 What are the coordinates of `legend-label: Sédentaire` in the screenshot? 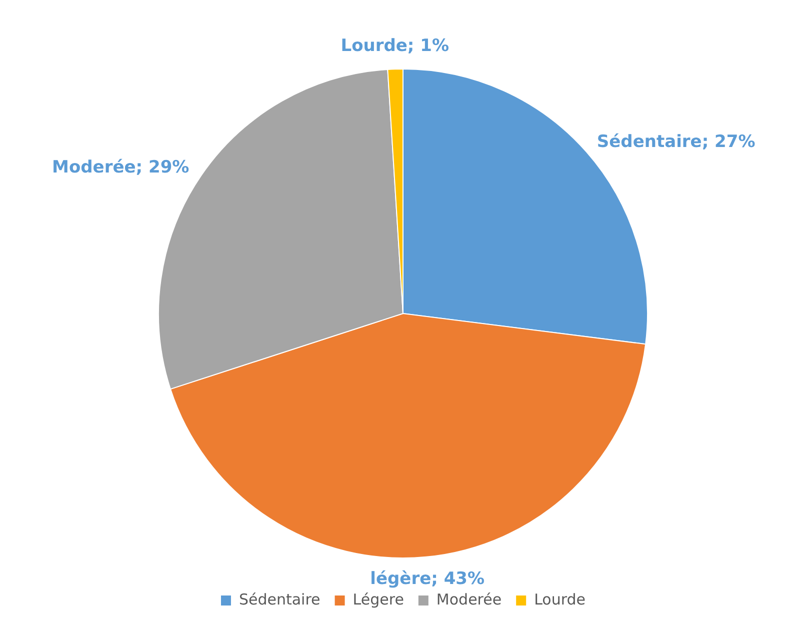 It's located at (279, 599).